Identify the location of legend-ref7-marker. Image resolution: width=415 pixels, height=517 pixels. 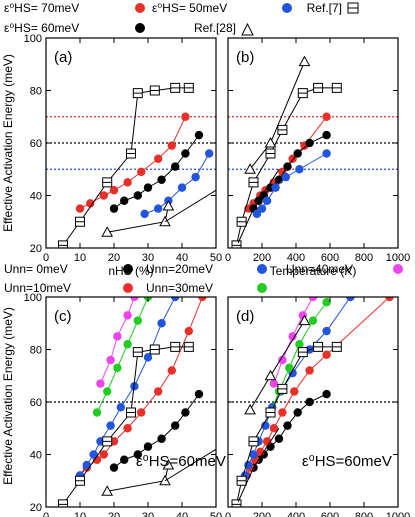
(353, 8).